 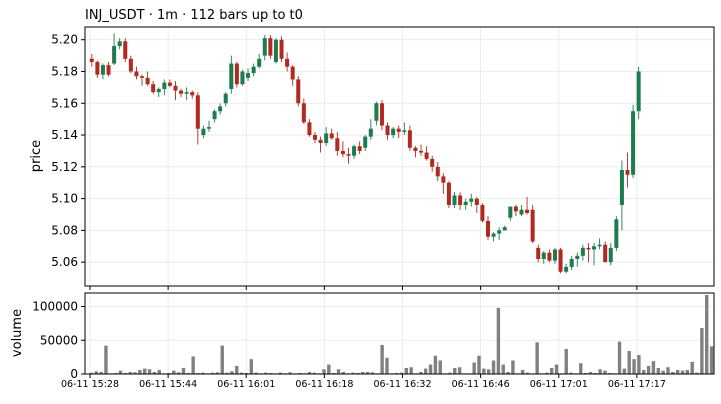 I want to click on price-x-ticks, so click(x=363, y=288).